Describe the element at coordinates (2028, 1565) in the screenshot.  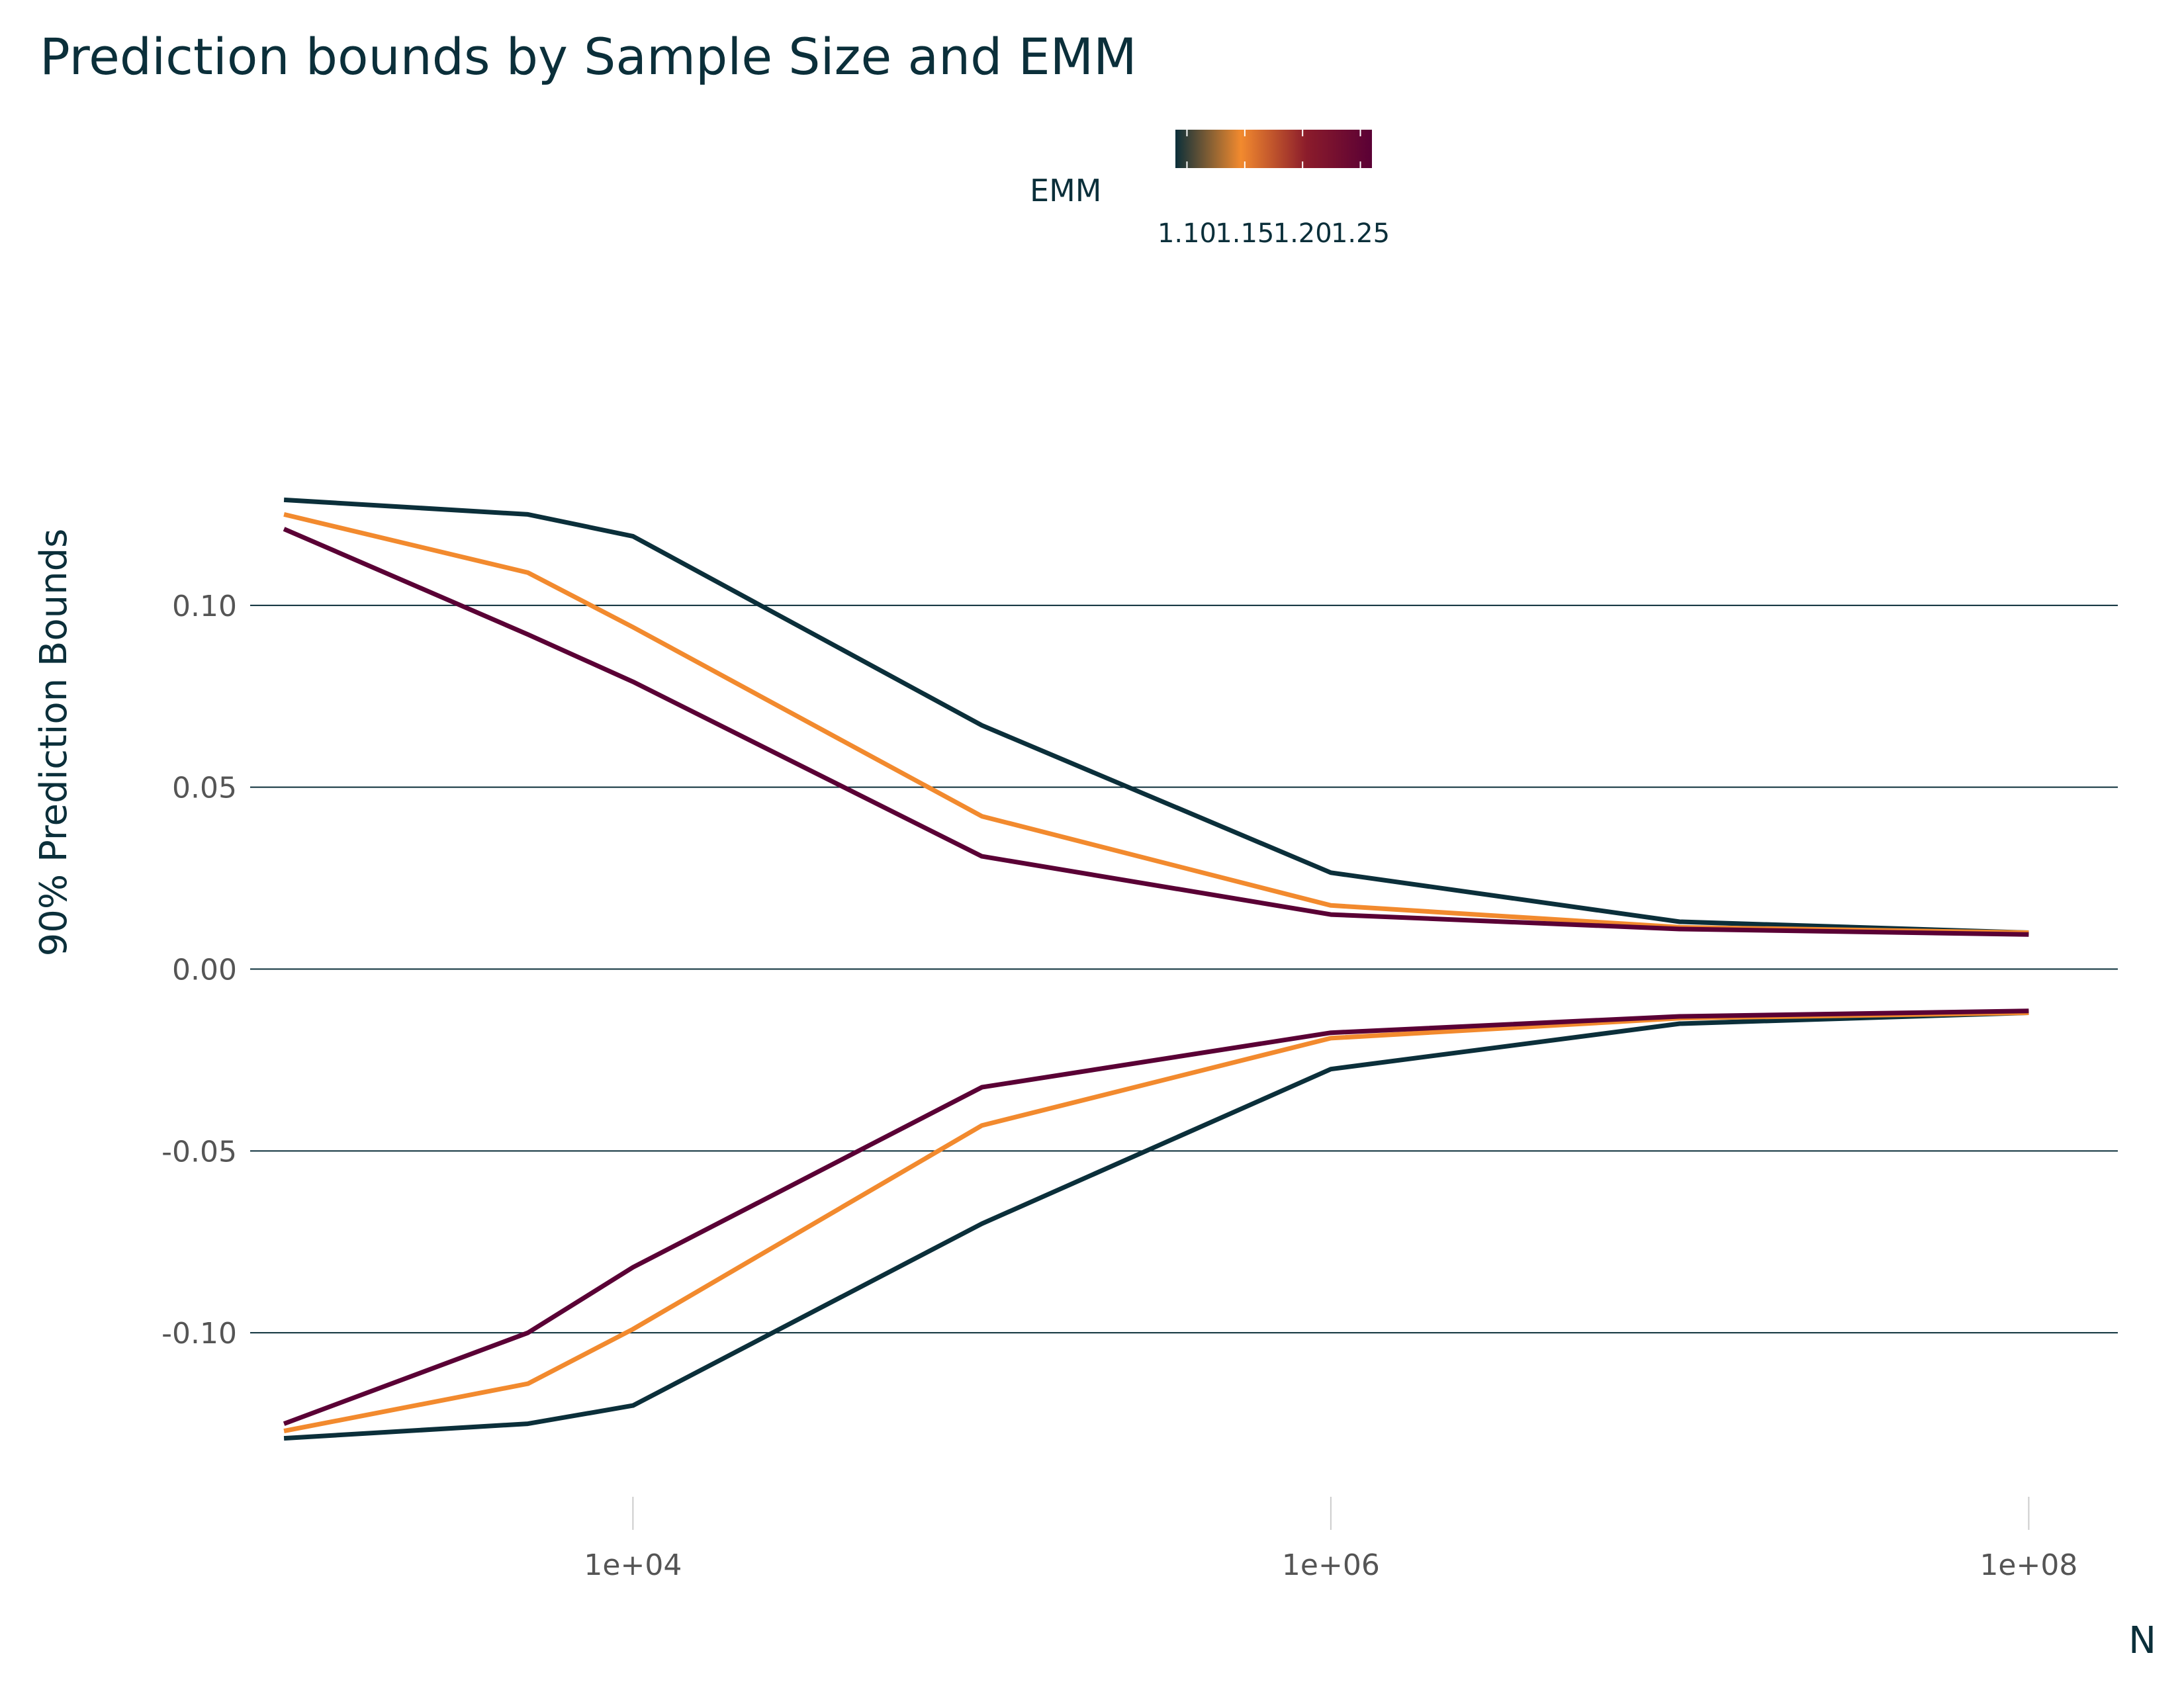
I see `x-tick-label: 1e+08` at that location.